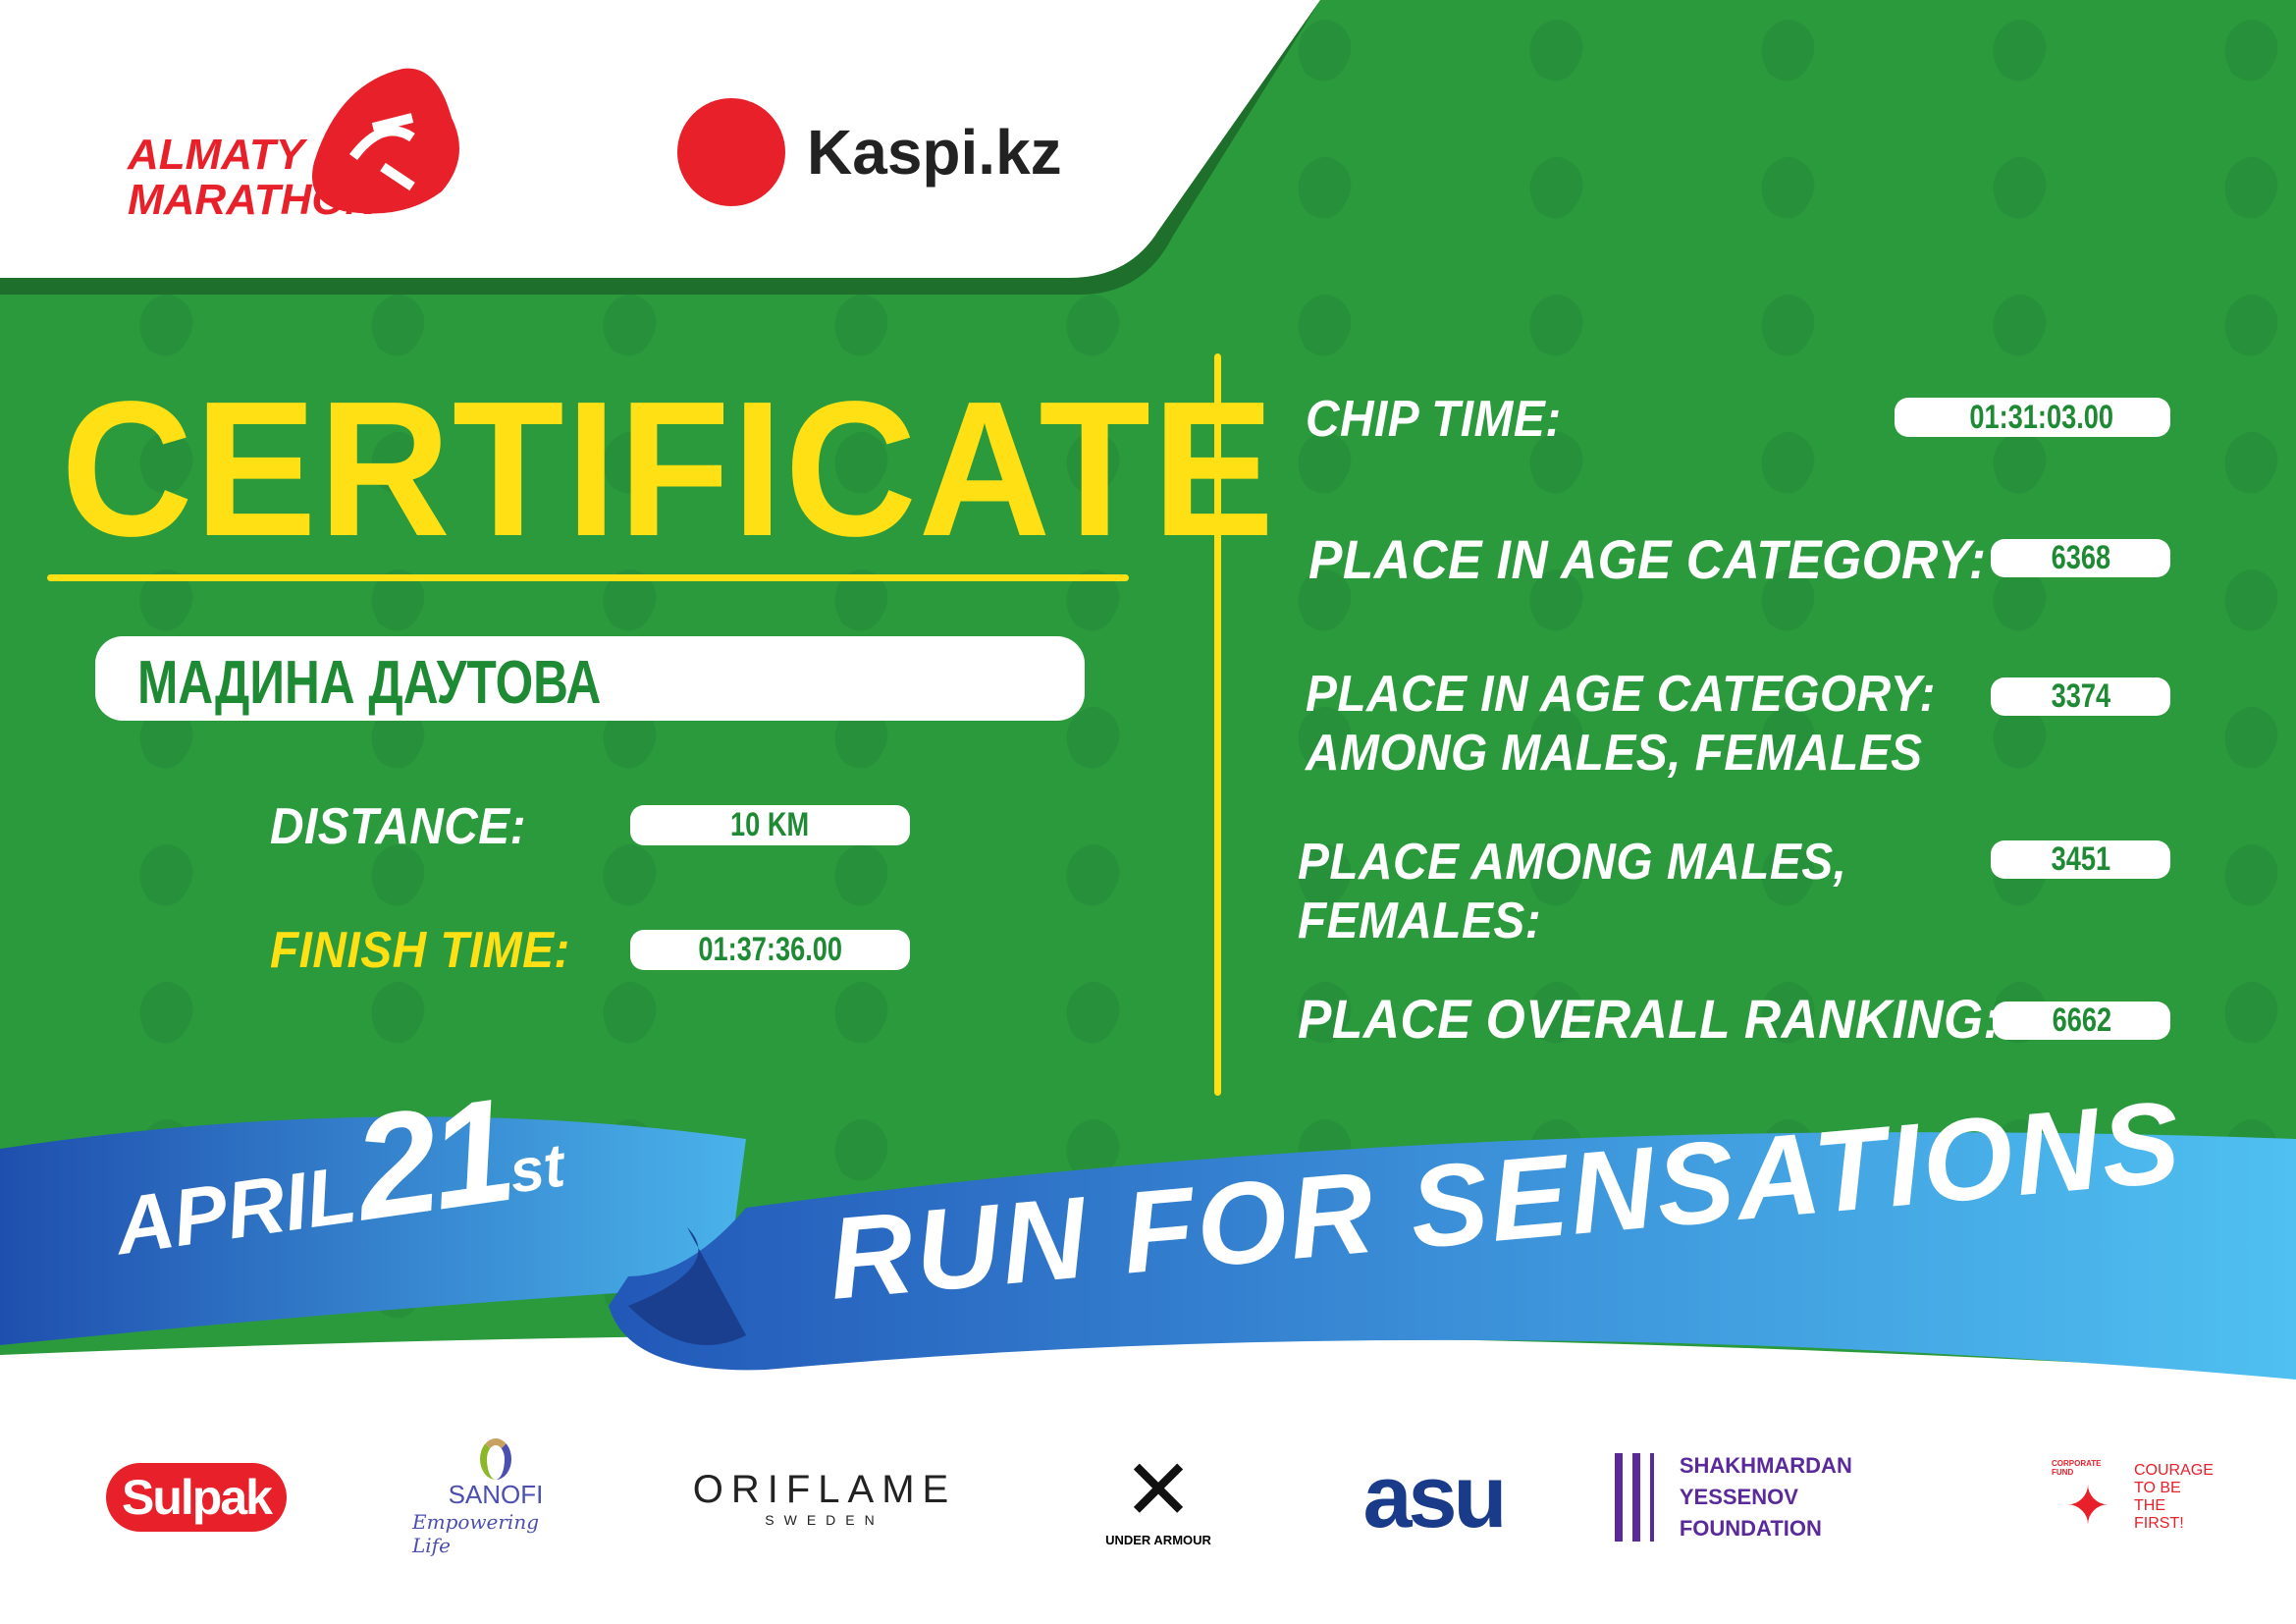 This screenshot has width=2296, height=1624. I want to click on vertical-divider, so click(1217, 724).